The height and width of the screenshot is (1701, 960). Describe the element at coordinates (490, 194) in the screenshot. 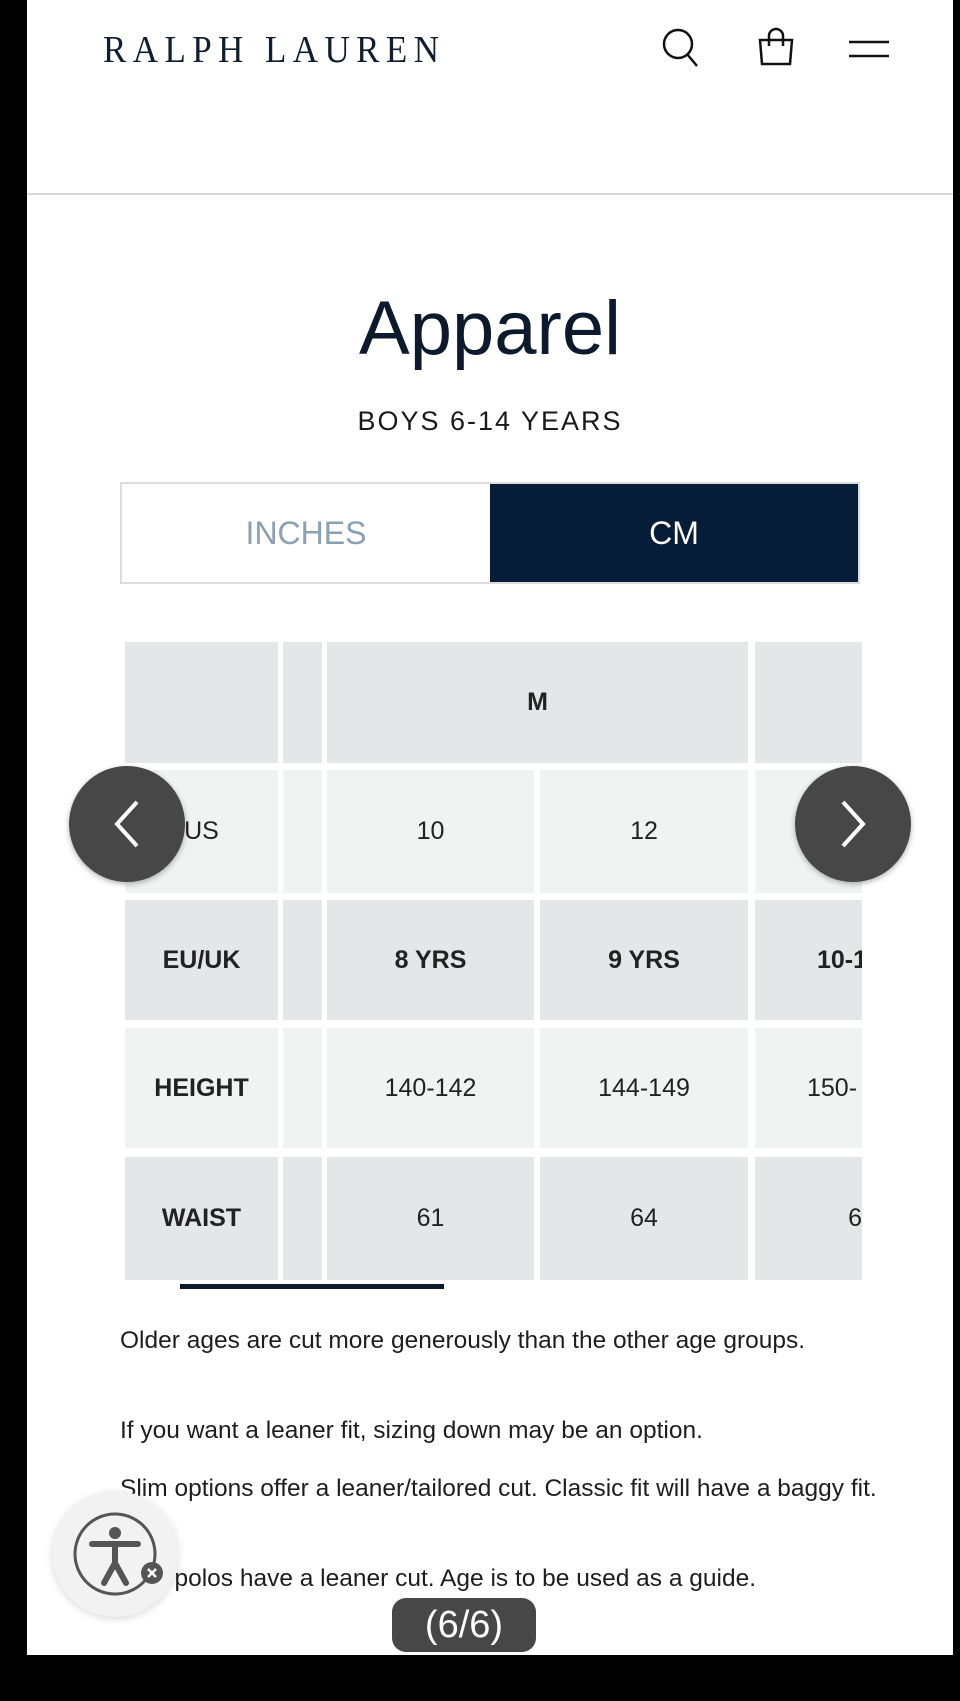

I see `header-divider` at that location.